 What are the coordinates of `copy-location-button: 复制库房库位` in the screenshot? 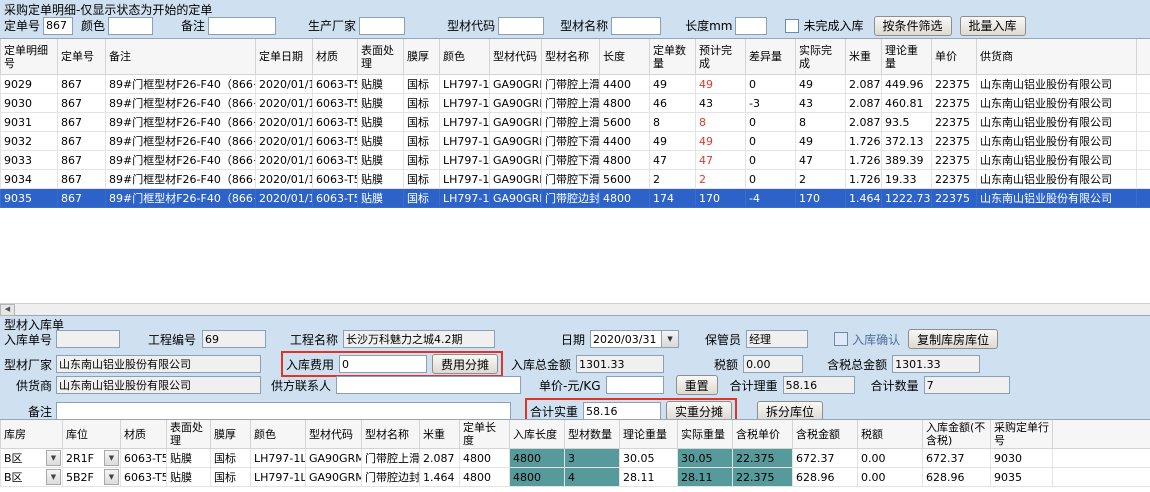 It's located at (953, 339).